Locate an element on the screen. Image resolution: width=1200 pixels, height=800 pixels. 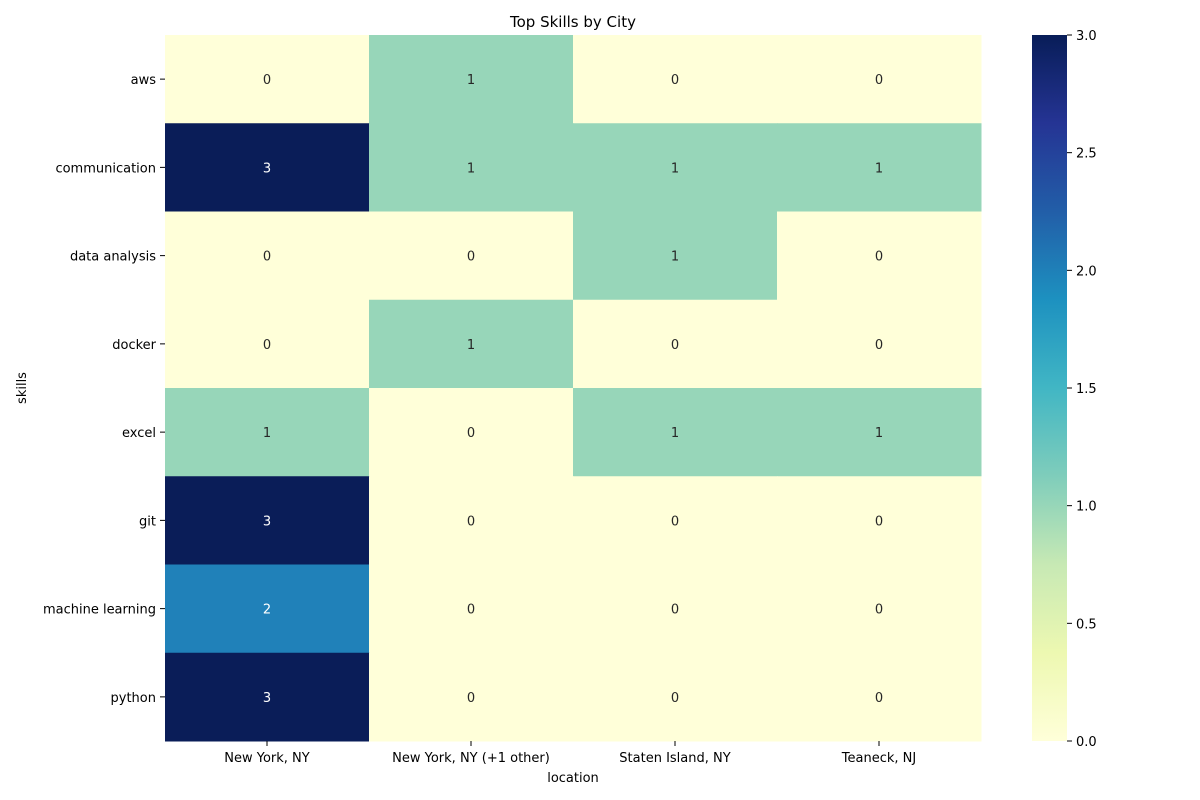
y-tick-label: docker is located at coordinates (134, 345).